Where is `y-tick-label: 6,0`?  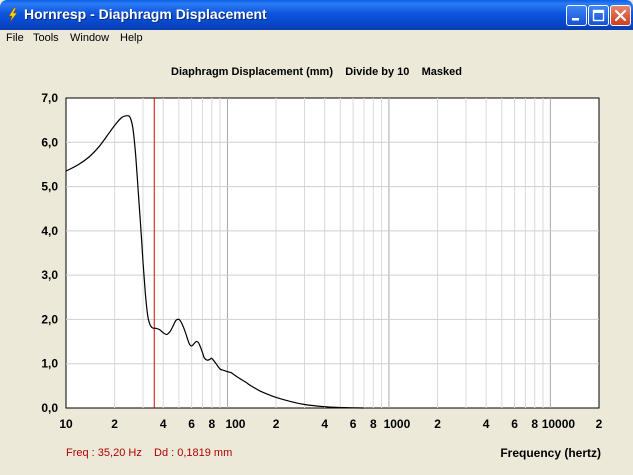
y-tick-label: 6,0 is located at coordinates (49, 142).